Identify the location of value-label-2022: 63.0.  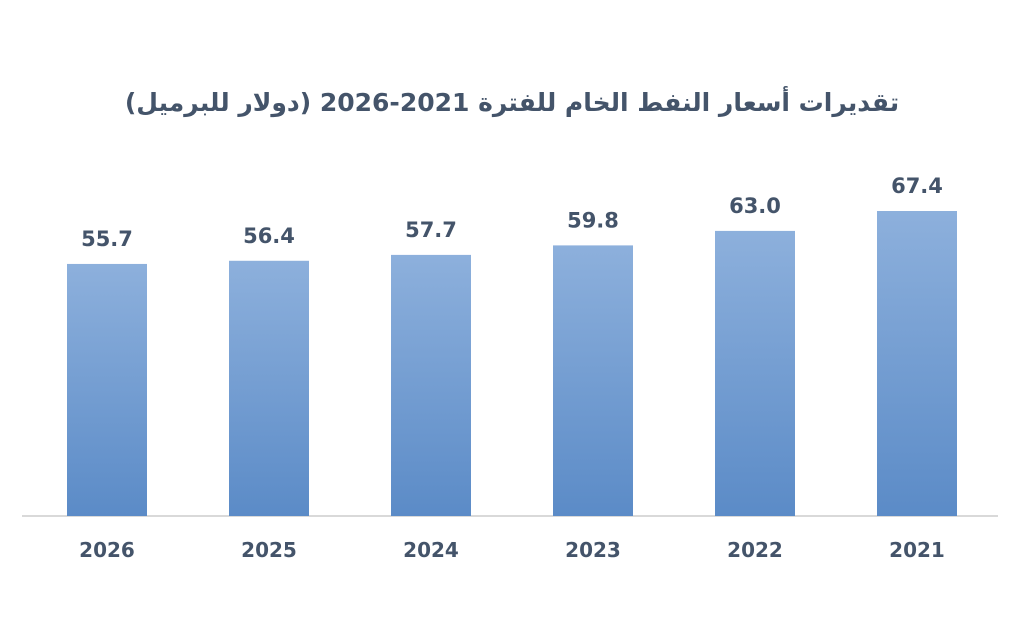
(755, 206).